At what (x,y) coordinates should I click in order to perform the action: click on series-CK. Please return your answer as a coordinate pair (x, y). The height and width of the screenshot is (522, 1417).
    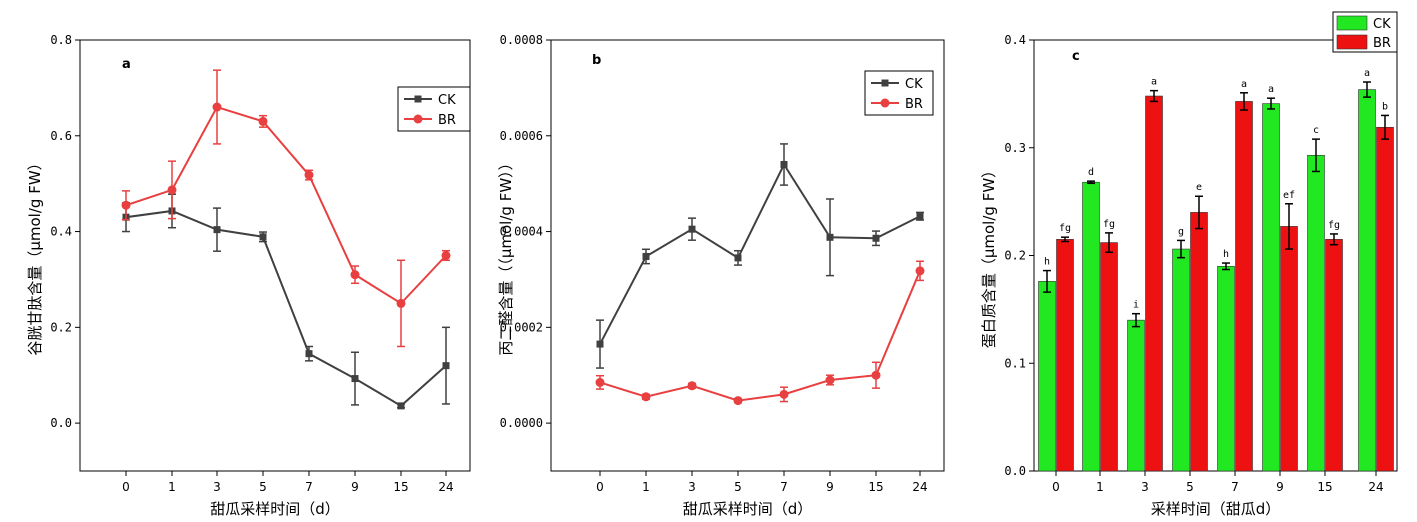
    Looking at the image, I should click on (760, 256).